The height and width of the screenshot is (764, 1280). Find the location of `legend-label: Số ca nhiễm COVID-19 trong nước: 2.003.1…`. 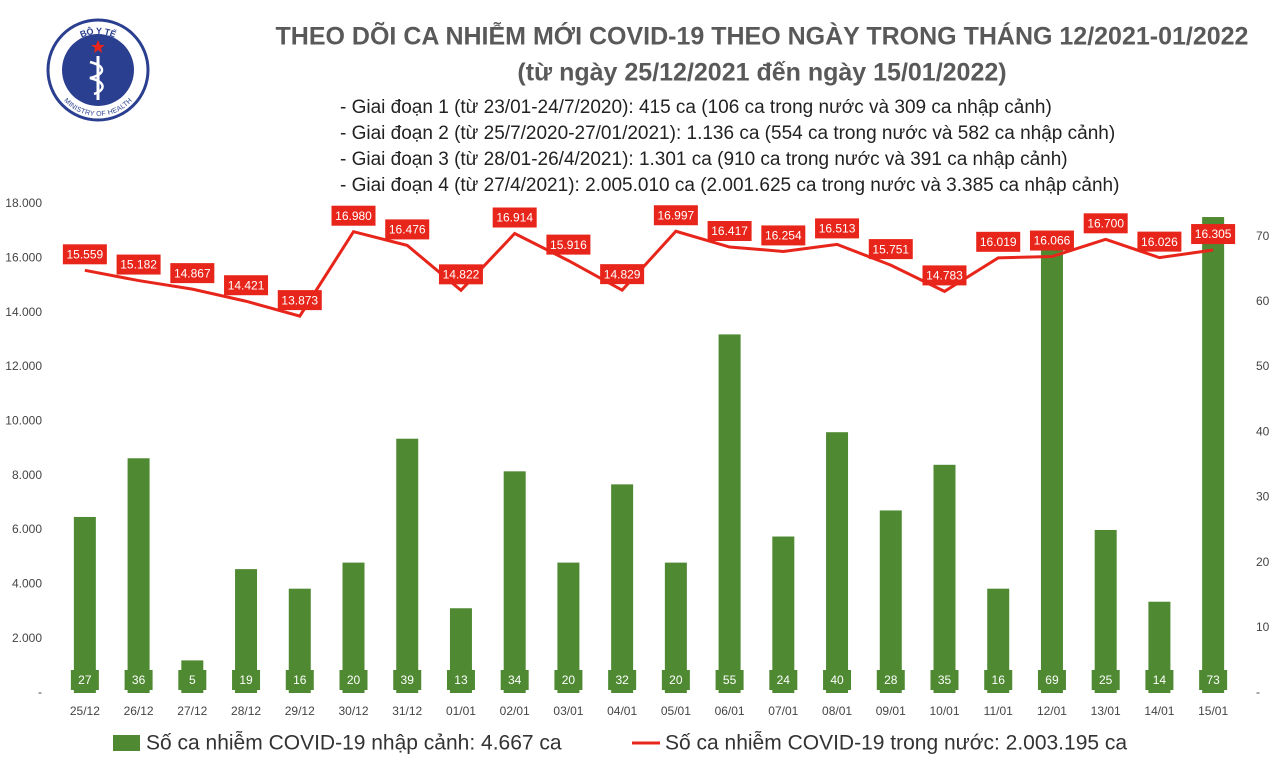

legend-label: Số ca nhiễm COVID-19 trong nước: 2.003.1… is located at coordinates (896, 743).